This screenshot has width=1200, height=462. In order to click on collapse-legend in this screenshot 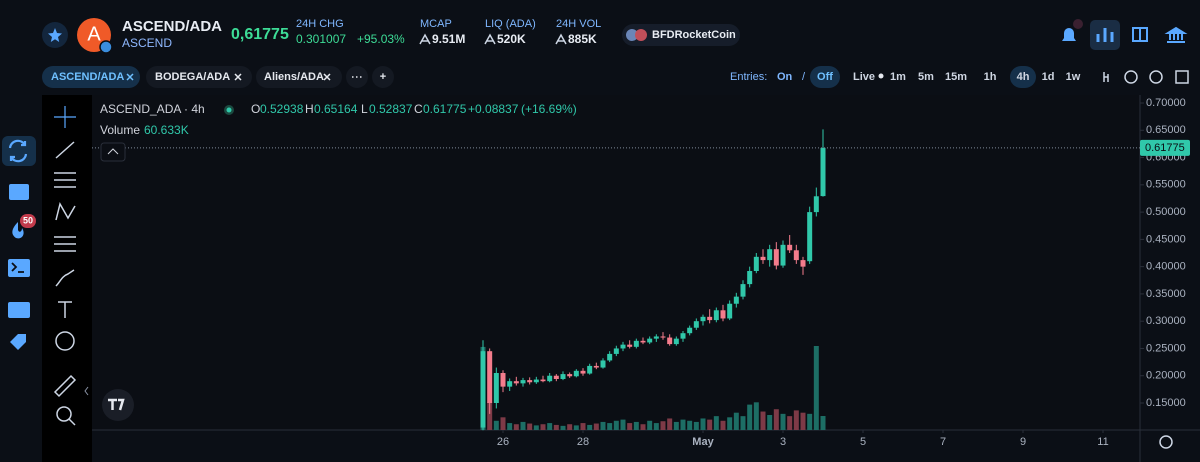, I will do `click(113, 152)`.